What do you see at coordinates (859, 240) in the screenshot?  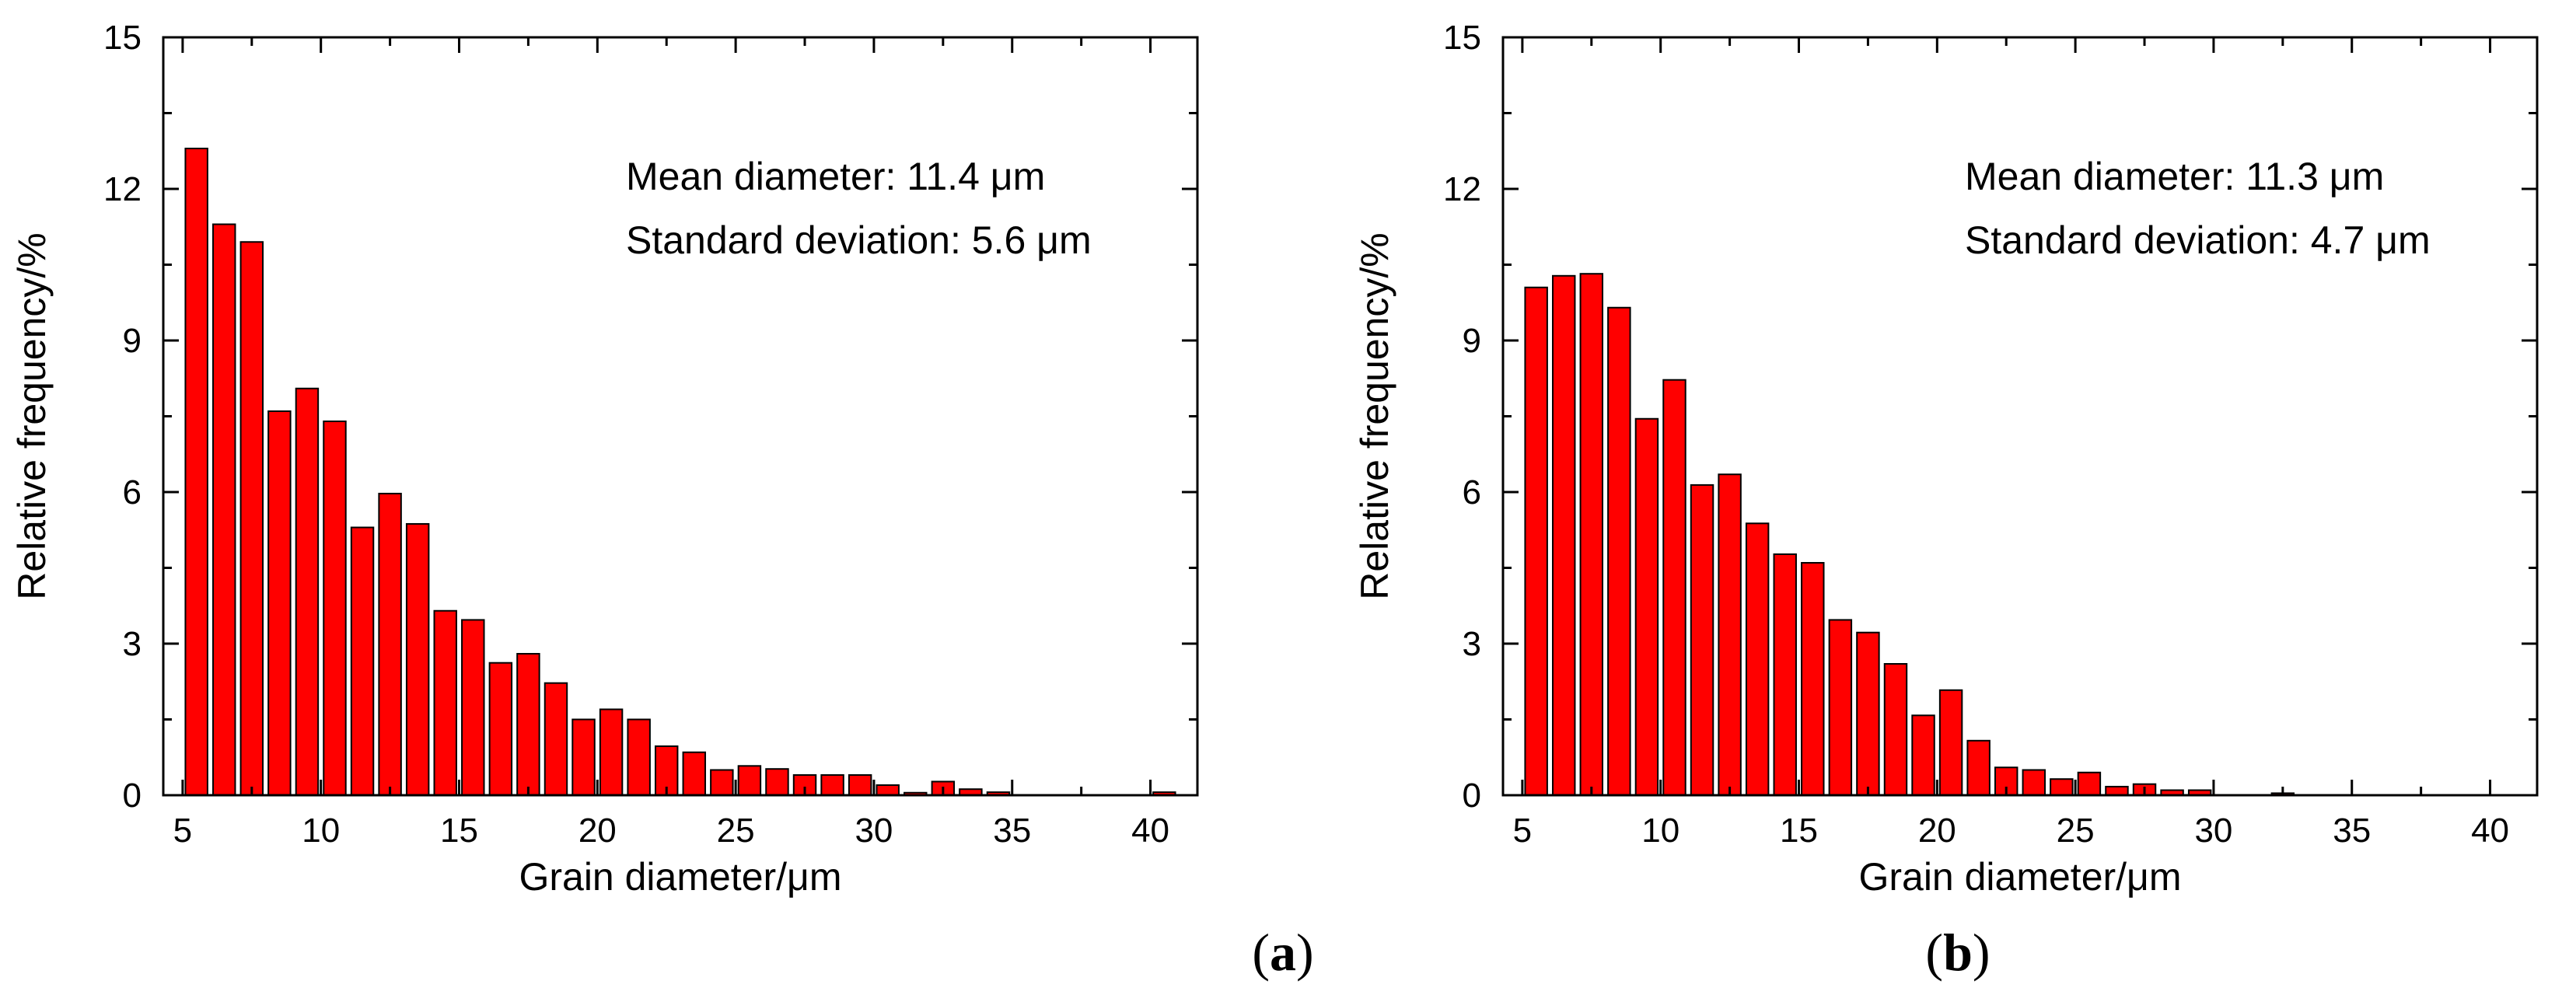 I see `stats-annotation: Standard deviation: 5.6 μm` at bounding box center [859, 240].